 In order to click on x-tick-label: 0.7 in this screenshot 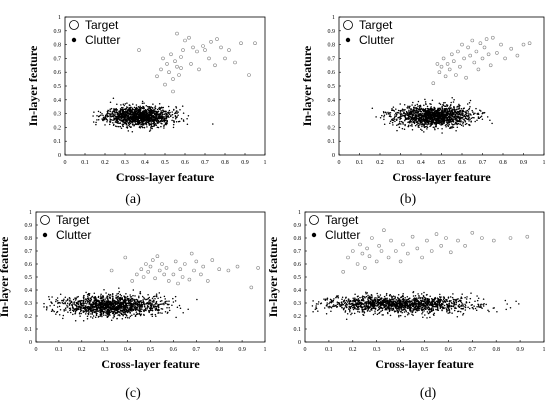, I will do `click(483, 163)`.